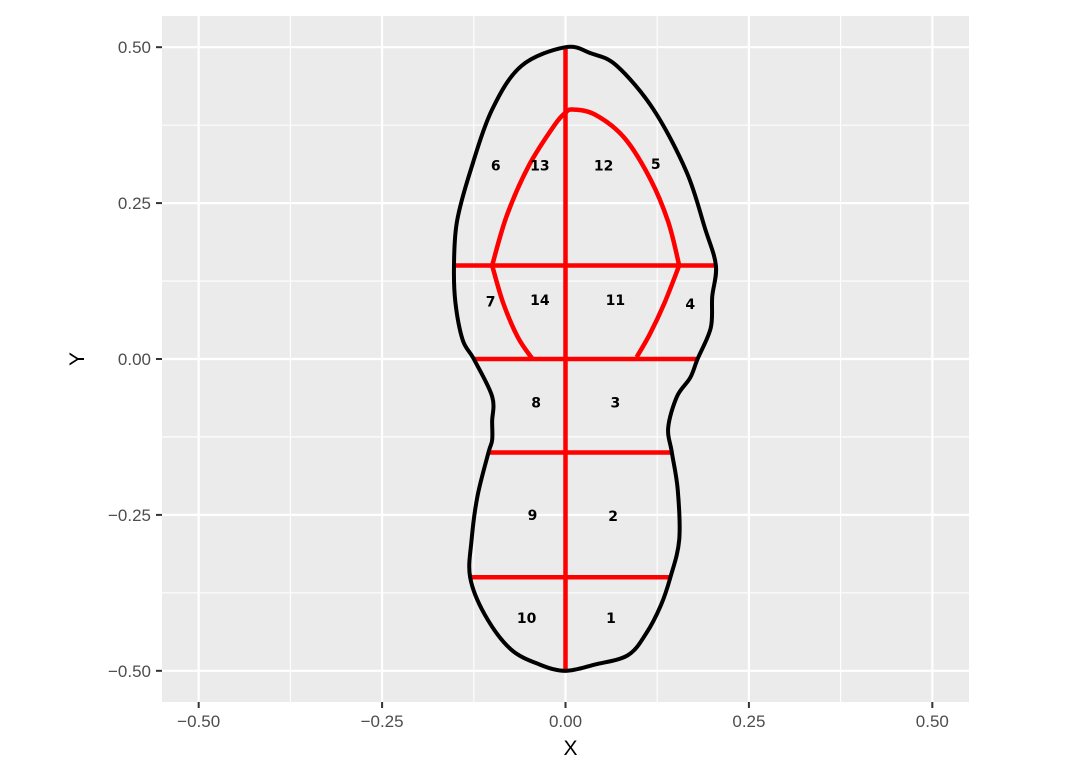 The width and height of the screenshot is (1069, 783). I want to click on region-label-14: 14, so click(540, 301).